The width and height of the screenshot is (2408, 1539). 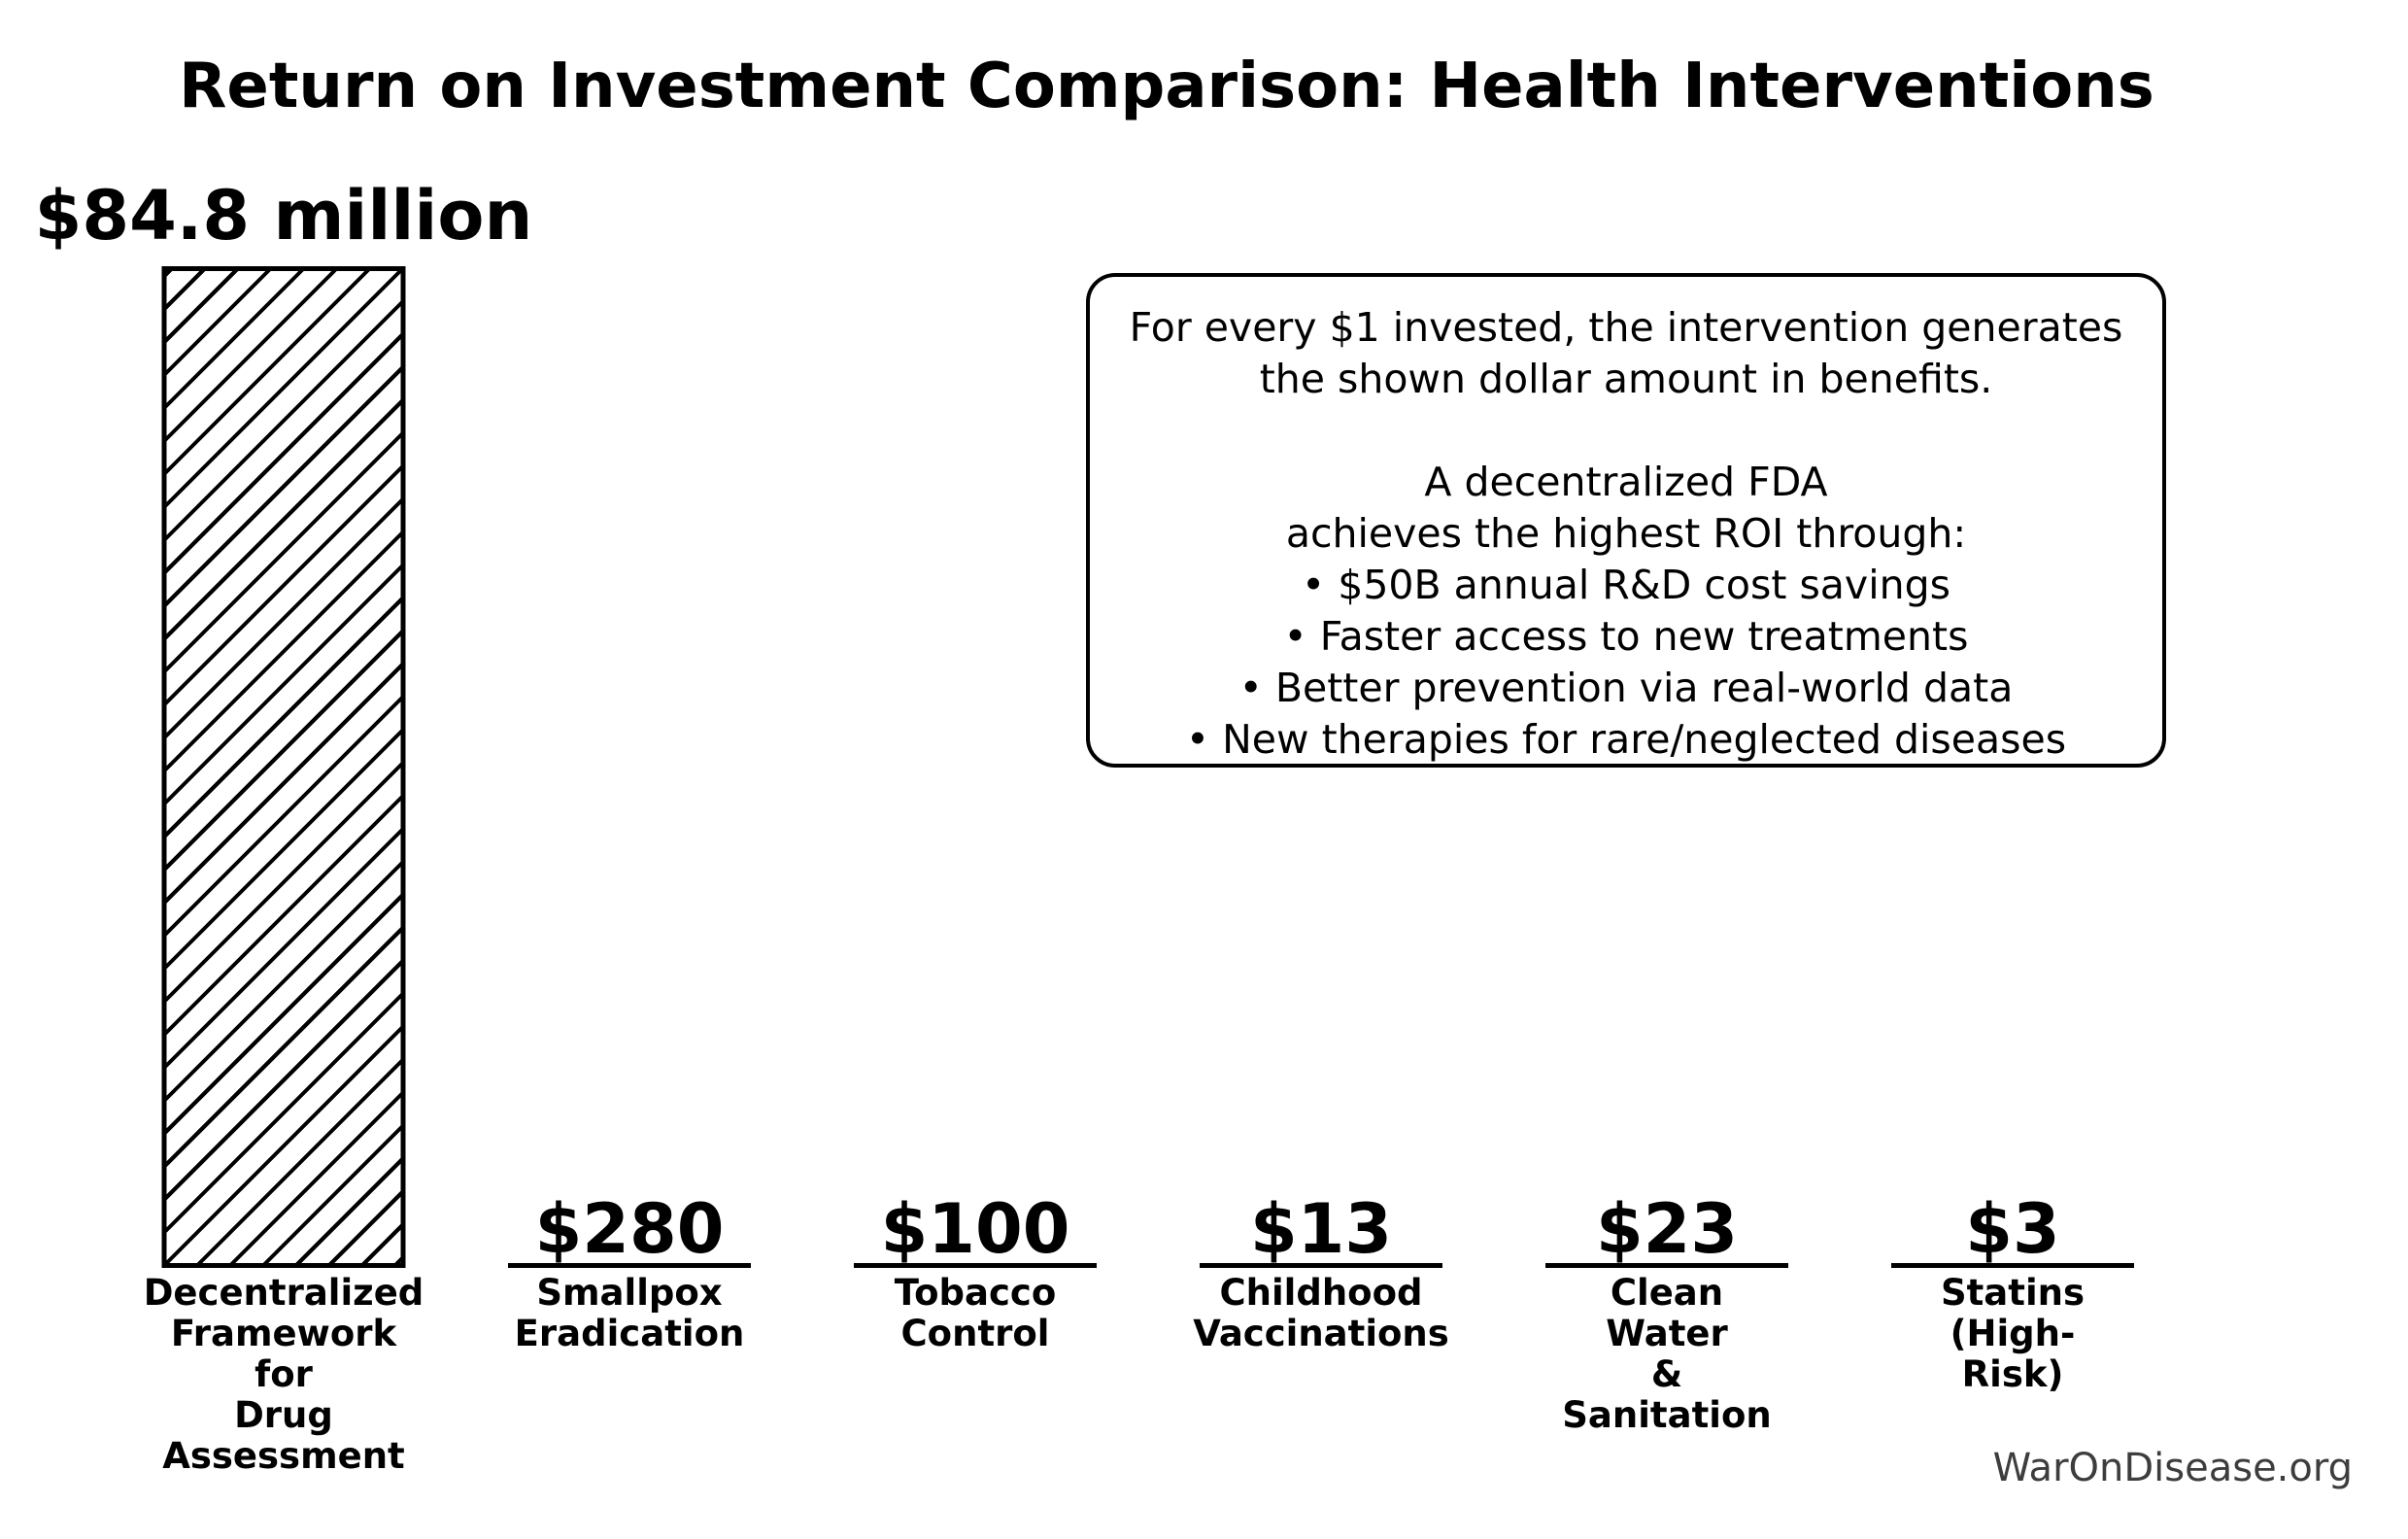 I want to click on column-statins: $3 Statins (High-Risk), so click(x=2013, y=769).